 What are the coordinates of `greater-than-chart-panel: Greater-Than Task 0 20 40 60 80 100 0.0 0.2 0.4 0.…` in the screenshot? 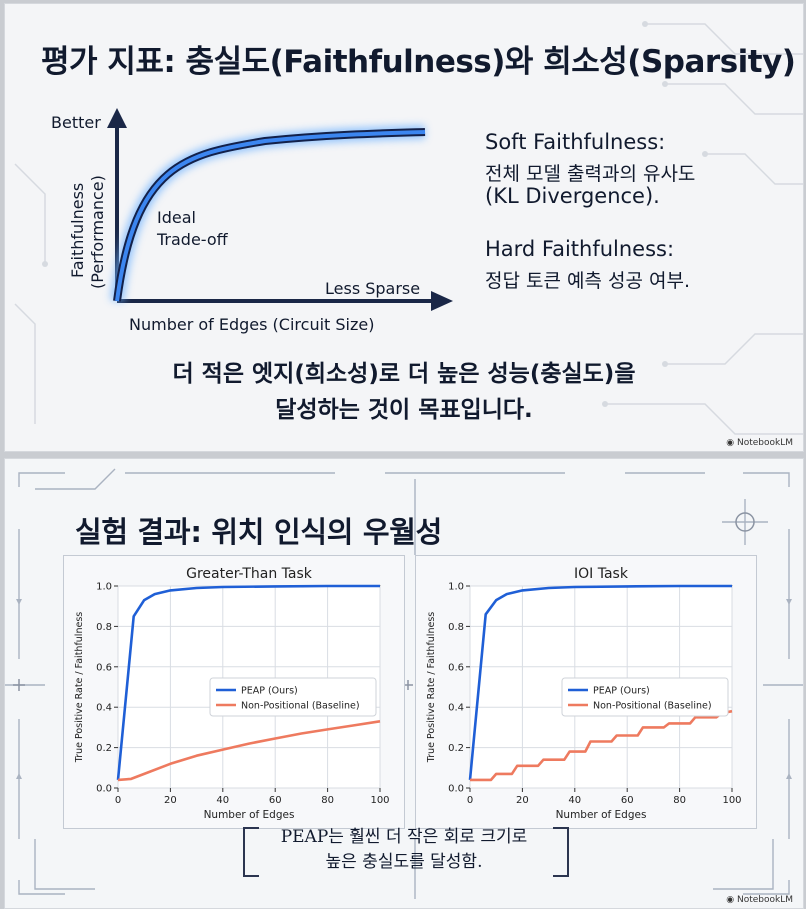 It's located at (234, 692).